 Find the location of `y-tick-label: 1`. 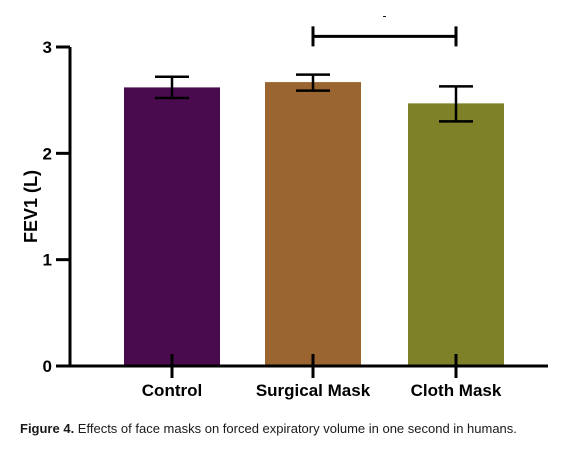

y-tick-label: 1 is located at coordinates (47, 260).